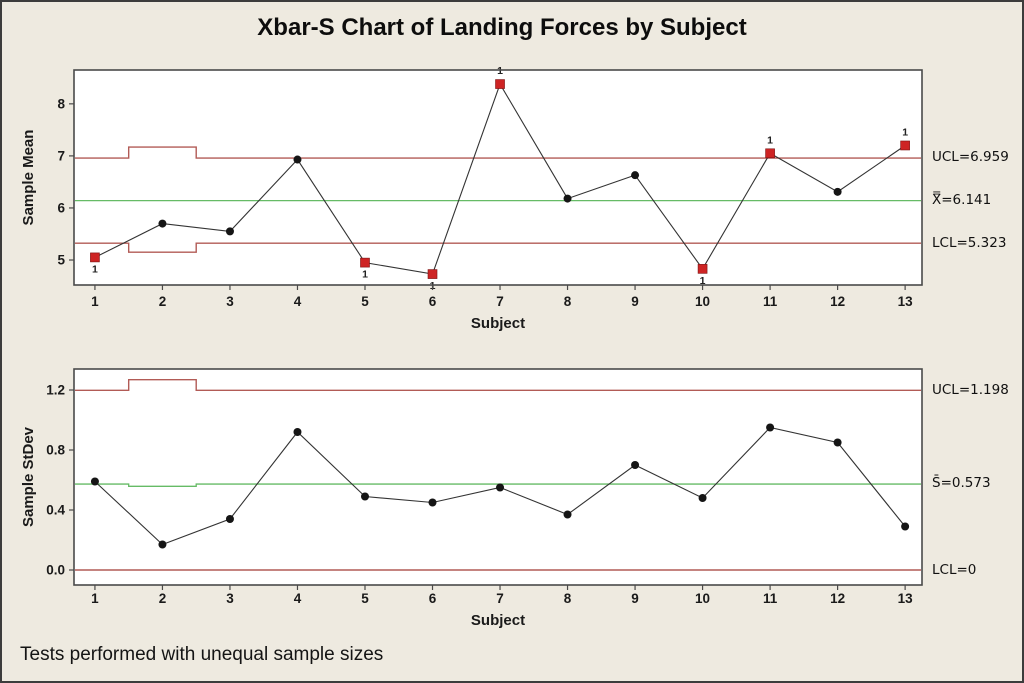 Image resolution: width=1024 pixels, height=683 pixels. I want to click on s-y-axis: 0.0 0.4 0.8 1.2, so click(60, 480).